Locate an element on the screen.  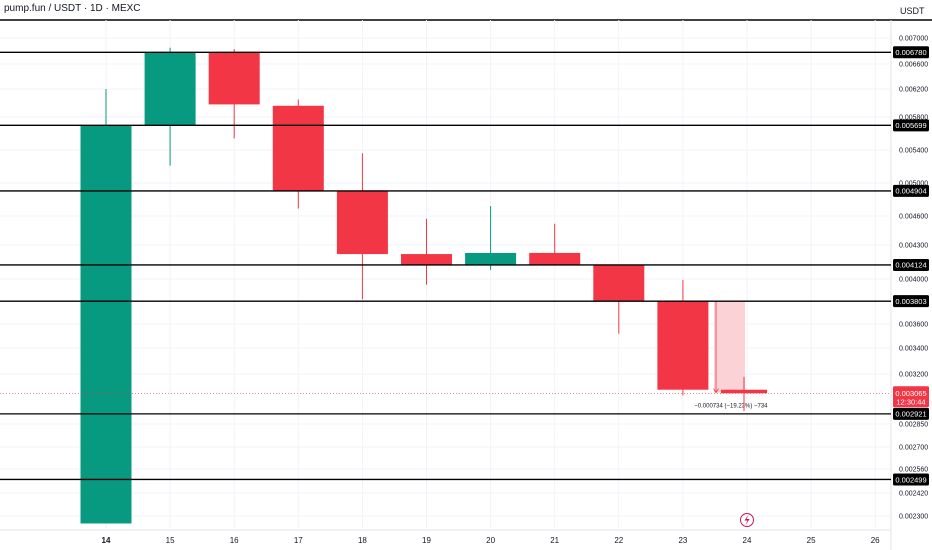
time-axis: 14 15 16 17 18 19 20 21 22 23 24 25 26 is located at coordinates (491, 540).